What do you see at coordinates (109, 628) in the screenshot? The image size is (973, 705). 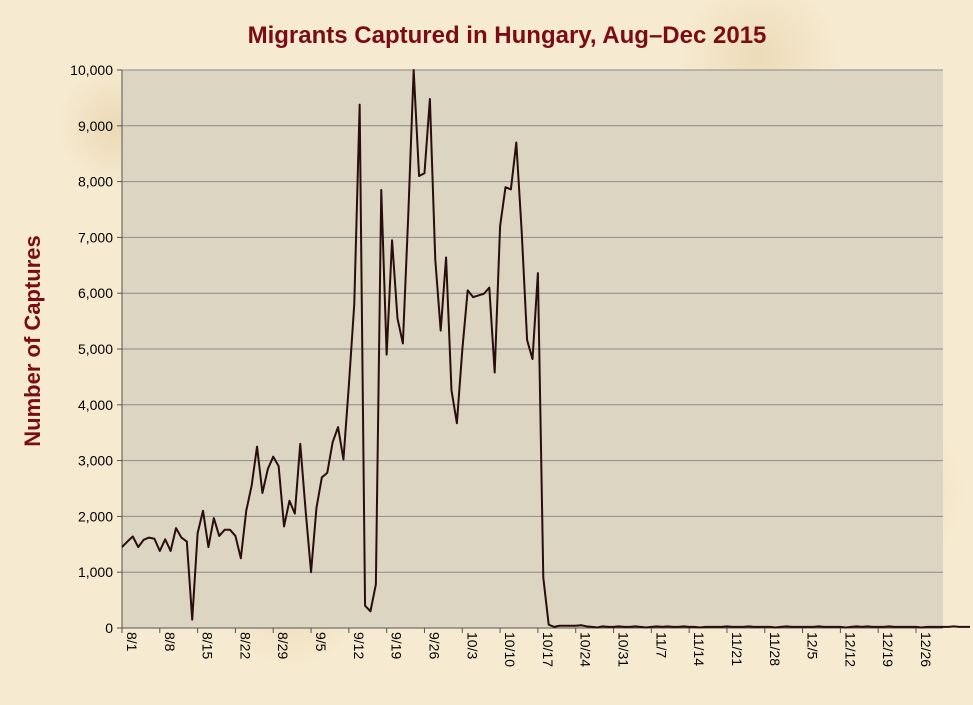 I see `y-tick-label: 0` at bounding box center [109, 628].